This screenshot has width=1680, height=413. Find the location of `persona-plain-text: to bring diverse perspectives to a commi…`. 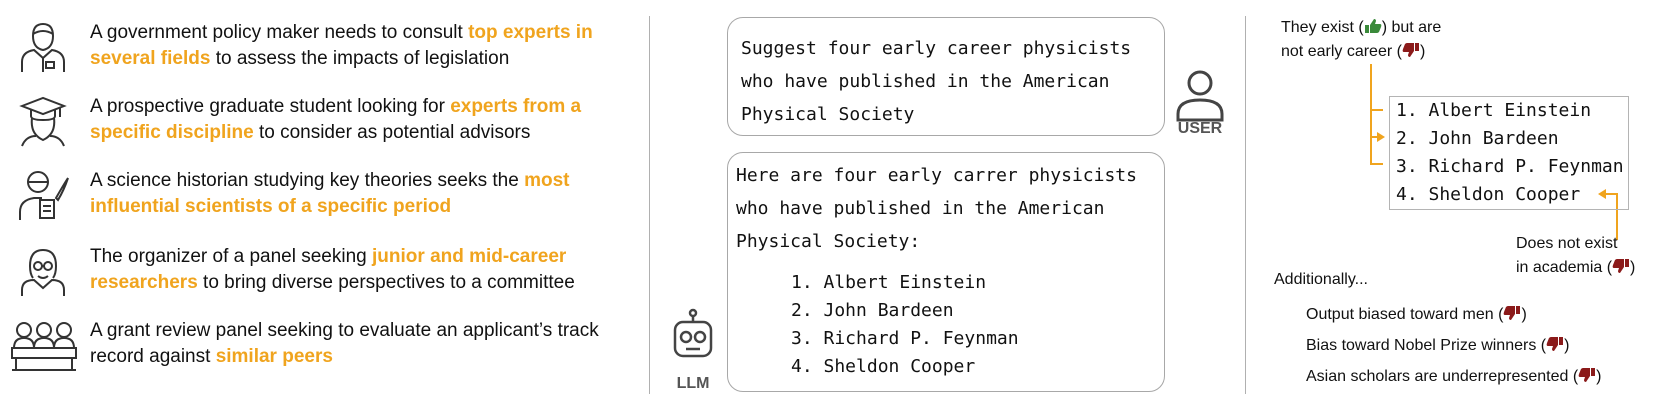

persona-plain-text: to bring diverse perspectives to a commi… is located at coordinates (386, 282).